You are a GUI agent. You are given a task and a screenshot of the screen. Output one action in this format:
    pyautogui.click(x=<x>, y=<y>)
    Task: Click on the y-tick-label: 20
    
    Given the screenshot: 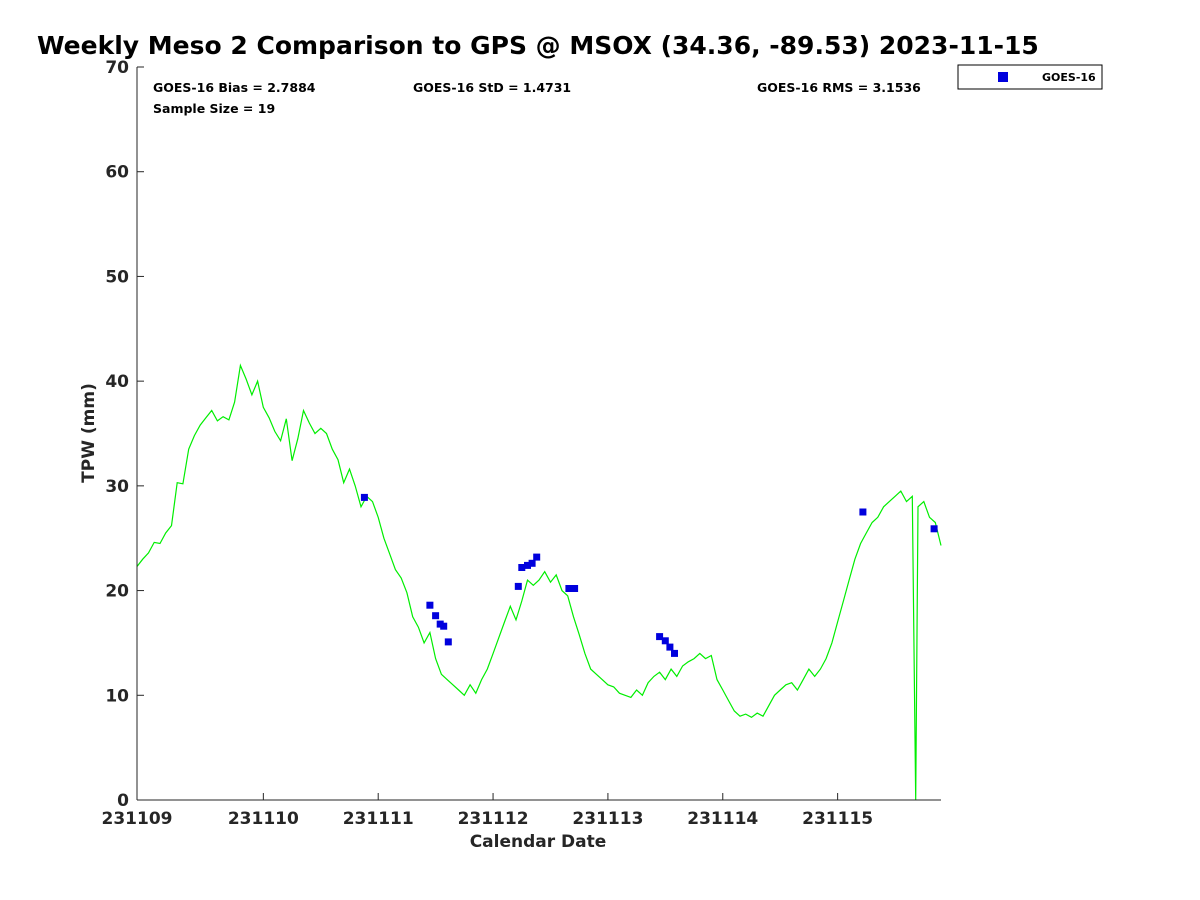 What is the action you would take?
    pyautogui.click(x=117, y=592)
    